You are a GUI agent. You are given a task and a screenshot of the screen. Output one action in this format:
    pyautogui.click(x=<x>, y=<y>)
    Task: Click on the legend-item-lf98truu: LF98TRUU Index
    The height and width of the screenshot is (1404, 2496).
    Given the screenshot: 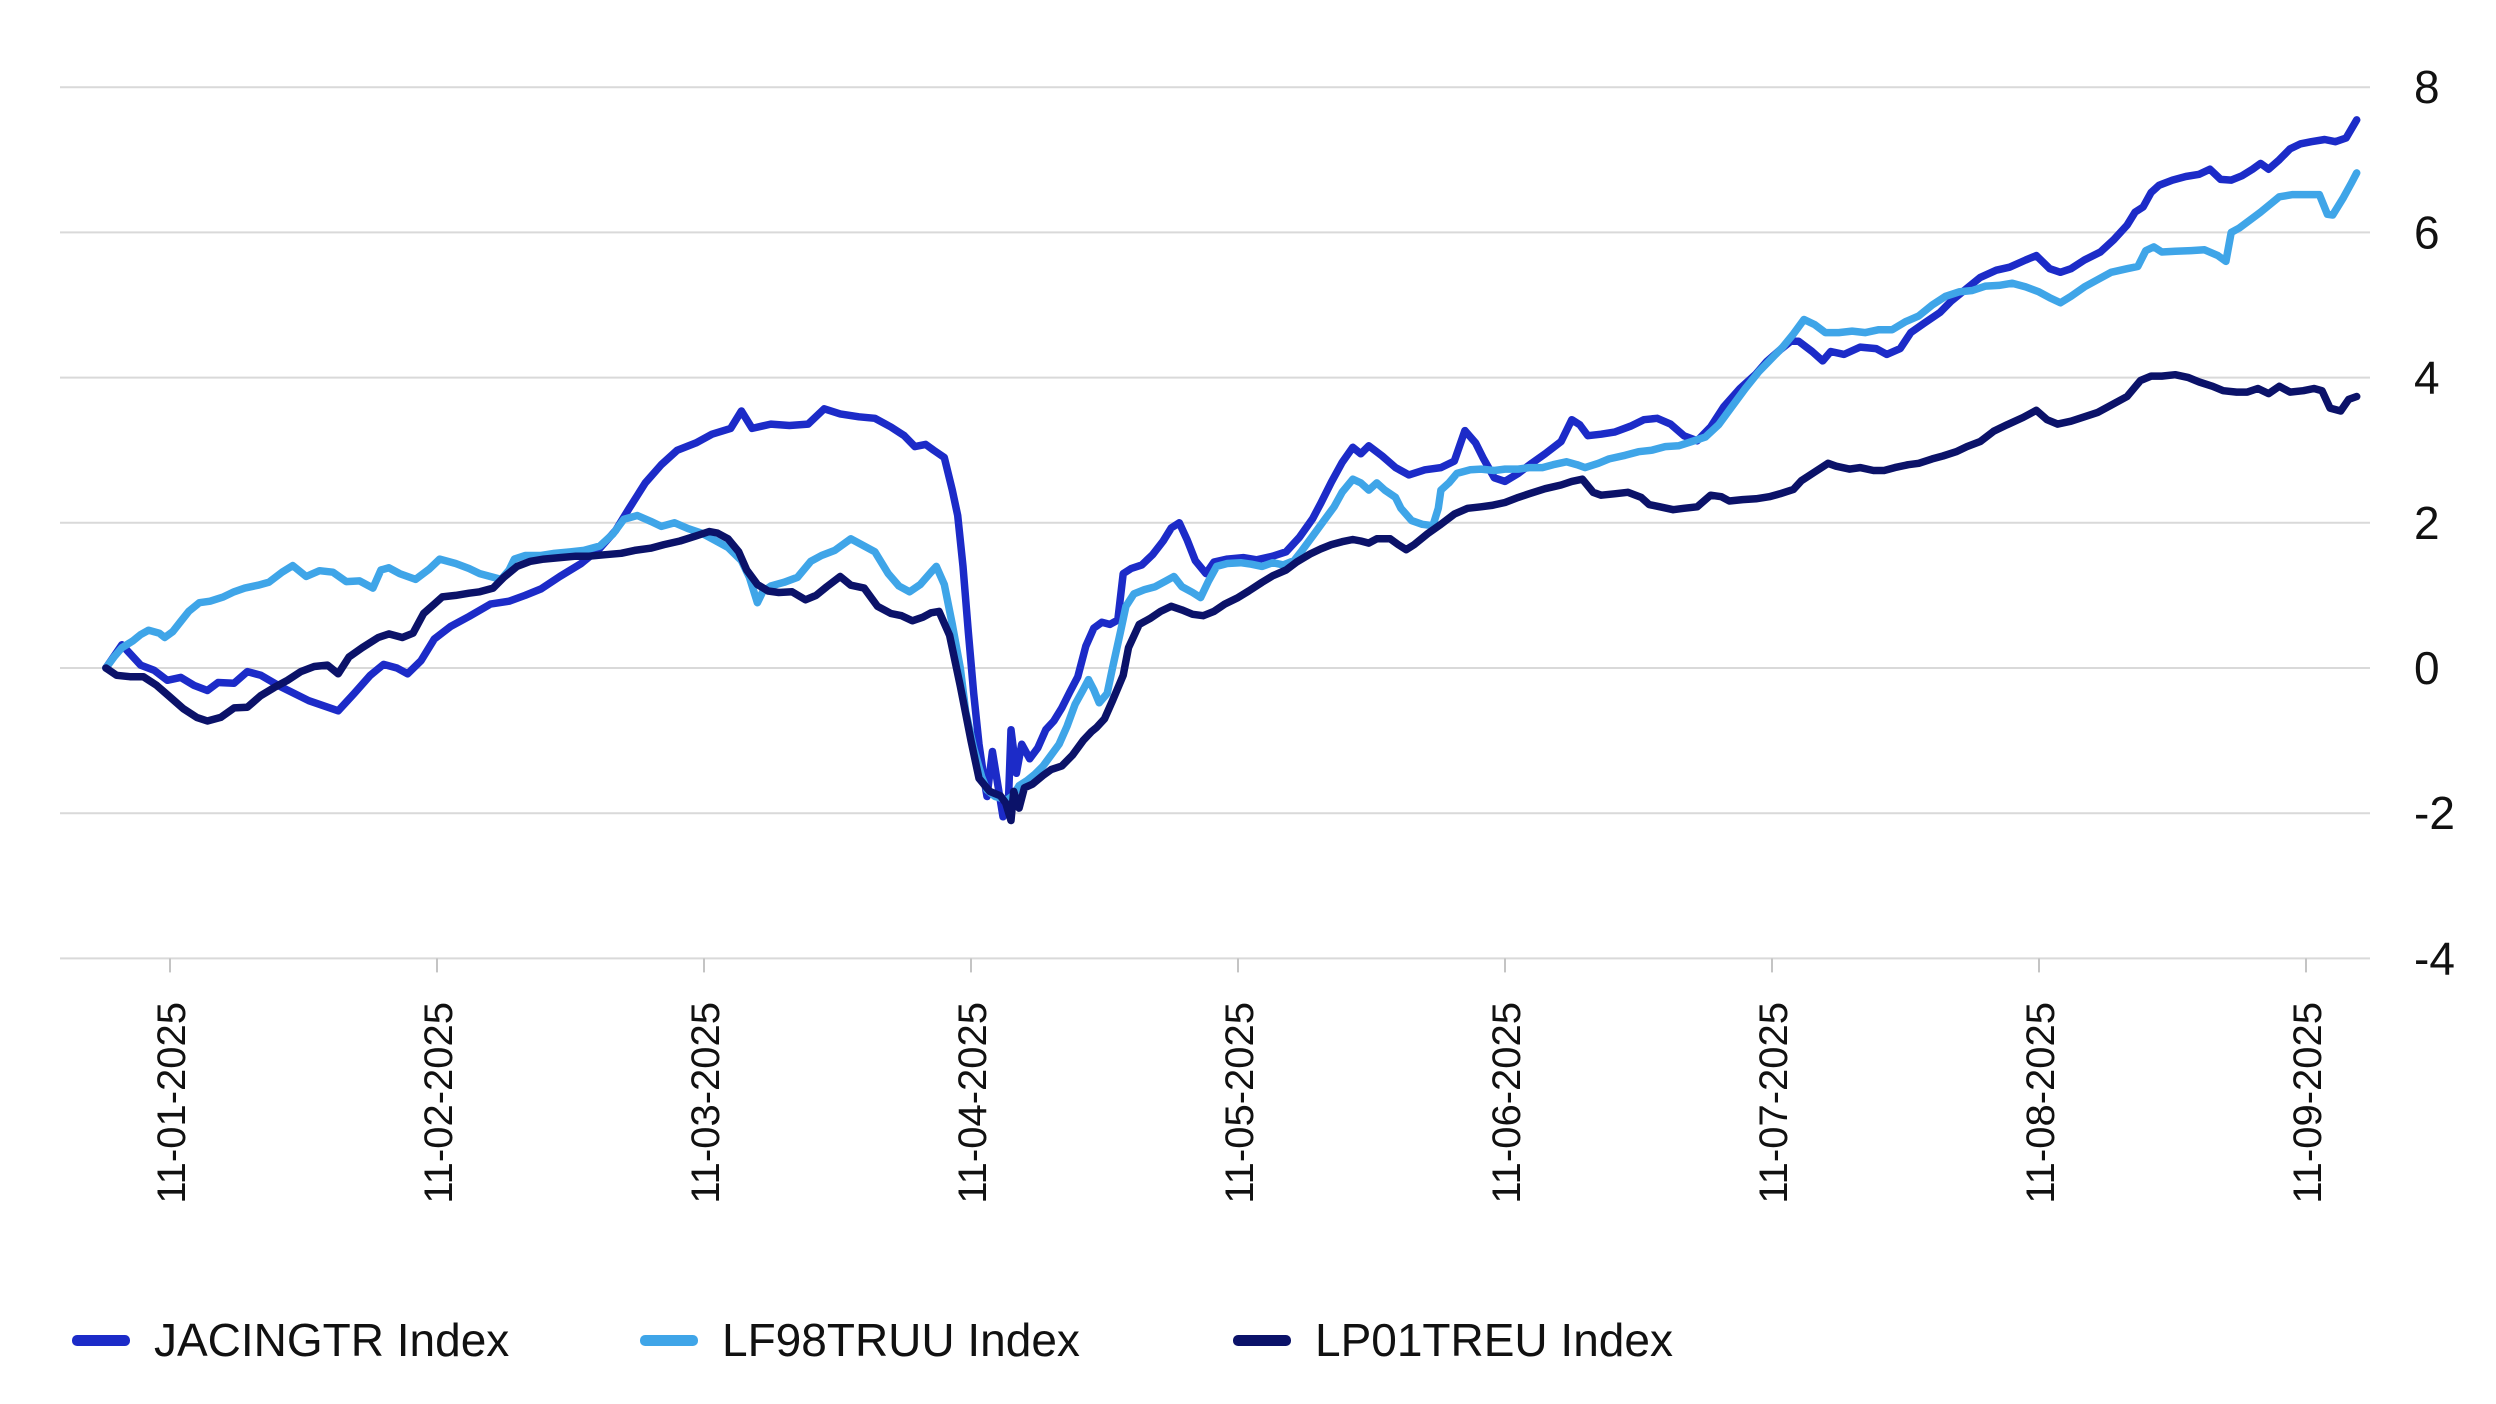 What is the action you would take?
    pyautogui.click(x=860, y=1340)
    